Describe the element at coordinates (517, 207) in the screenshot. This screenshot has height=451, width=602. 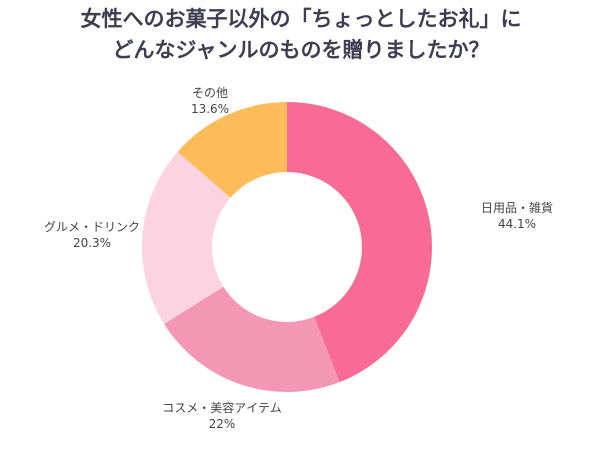
I see `slice-category-label: 日用品・雑貨` at that location.